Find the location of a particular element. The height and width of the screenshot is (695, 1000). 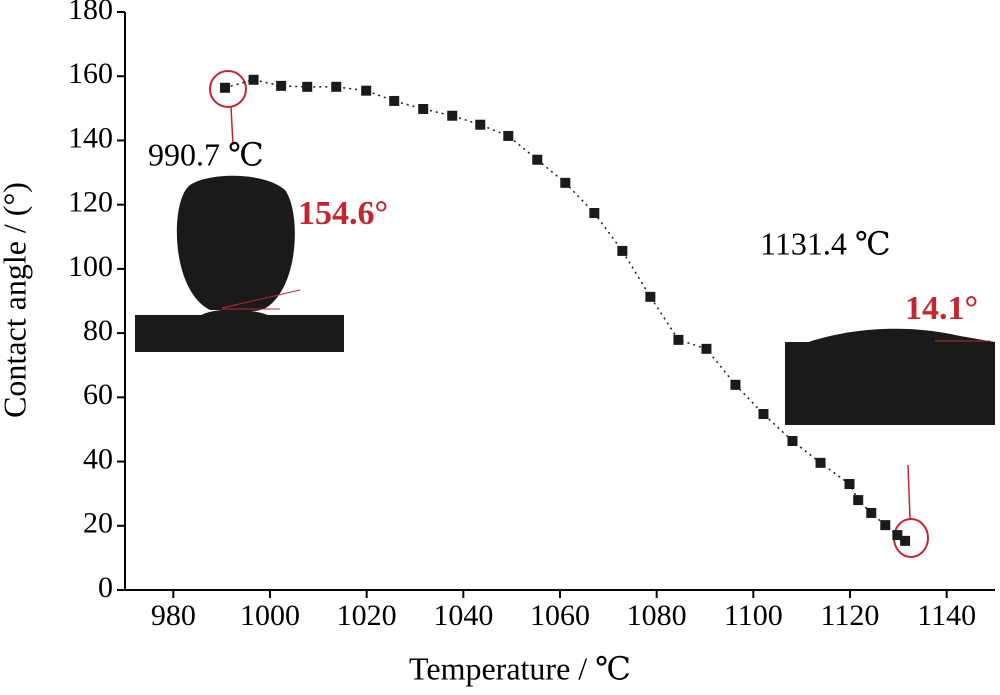

y-tick-label: 40 is located at coordinates (98, 458).